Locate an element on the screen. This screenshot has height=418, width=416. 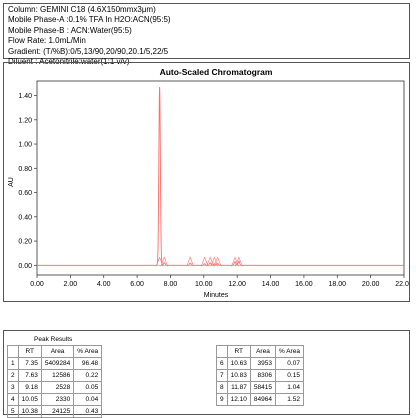
cell-rt: 10.05 is located at coordinates (29, 399).